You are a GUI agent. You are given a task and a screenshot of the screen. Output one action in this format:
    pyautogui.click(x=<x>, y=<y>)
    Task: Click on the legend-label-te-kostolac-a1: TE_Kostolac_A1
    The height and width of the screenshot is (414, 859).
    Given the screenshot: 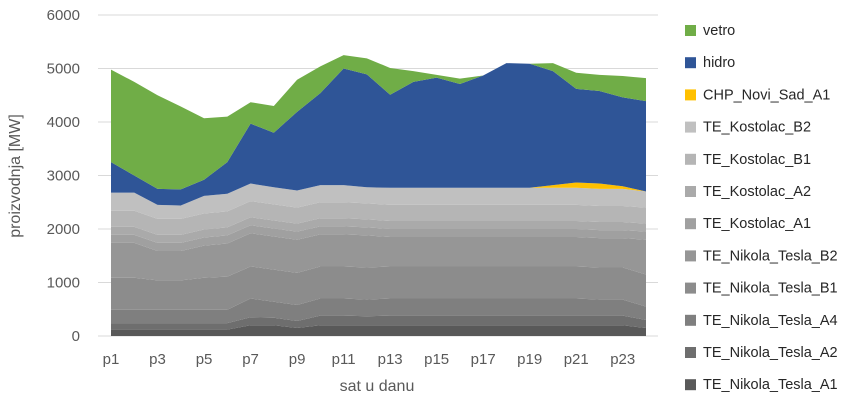 What is the action you would take?
    pyautogui.click(x=757, y=224)
    